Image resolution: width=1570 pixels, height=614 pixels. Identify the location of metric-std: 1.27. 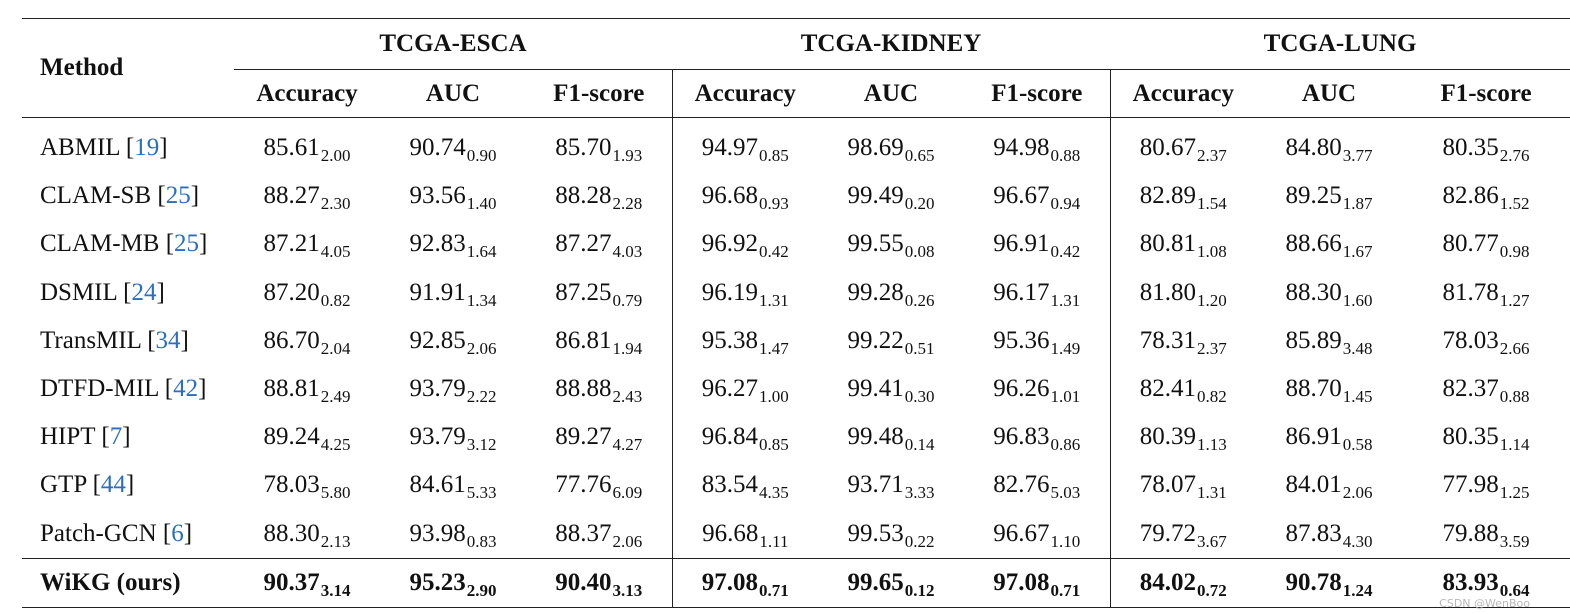
(1514, 300).